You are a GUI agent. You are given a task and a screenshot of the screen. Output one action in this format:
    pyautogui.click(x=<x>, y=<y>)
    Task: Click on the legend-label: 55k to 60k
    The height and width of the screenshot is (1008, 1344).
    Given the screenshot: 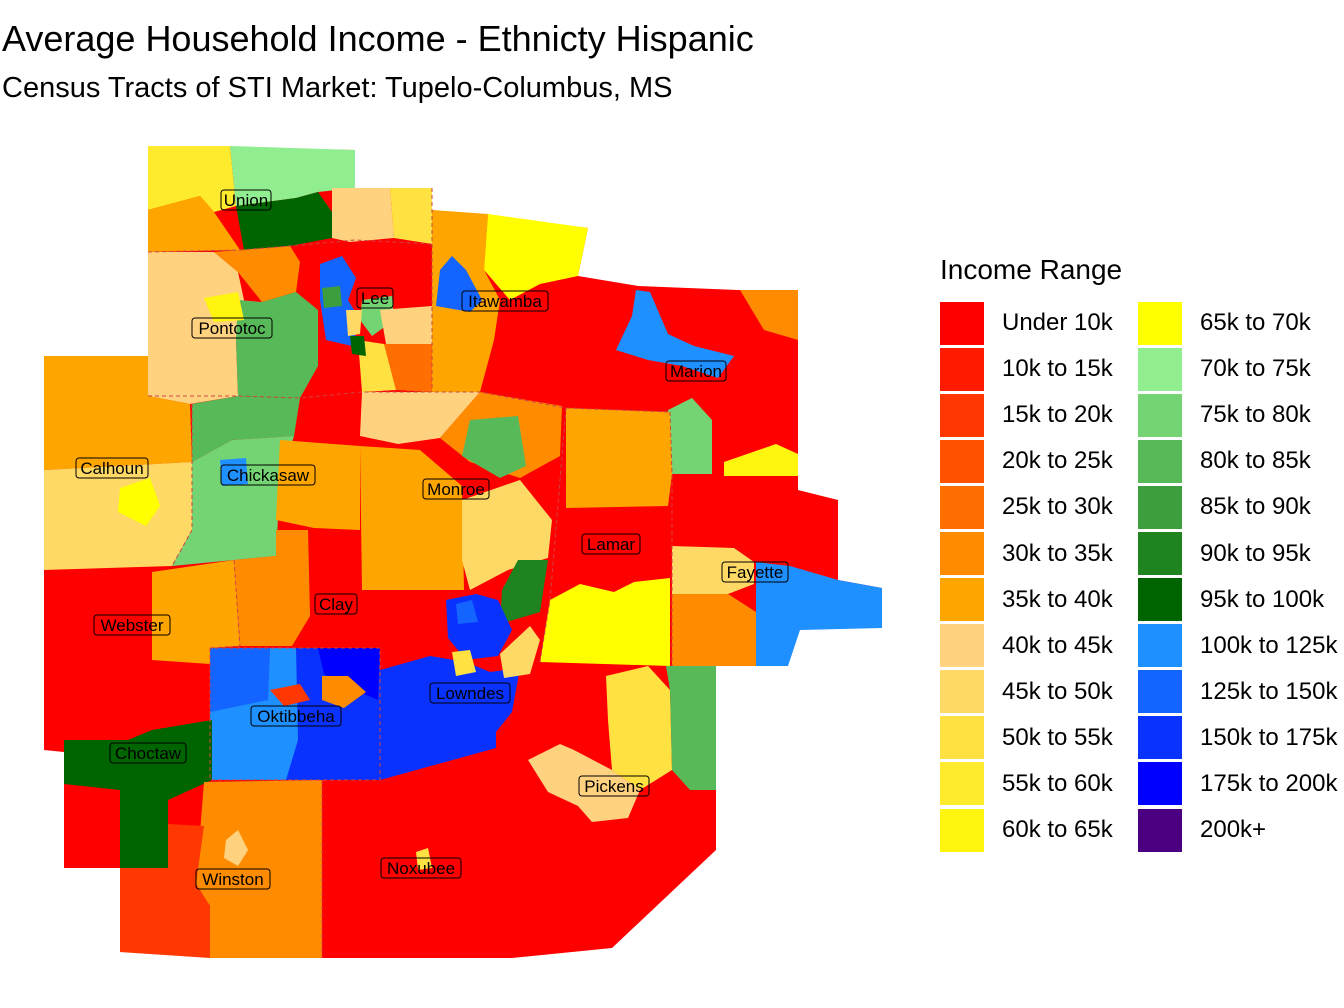 What is the action you would take?
    pyautogui.click(x=1057, y=783)
    